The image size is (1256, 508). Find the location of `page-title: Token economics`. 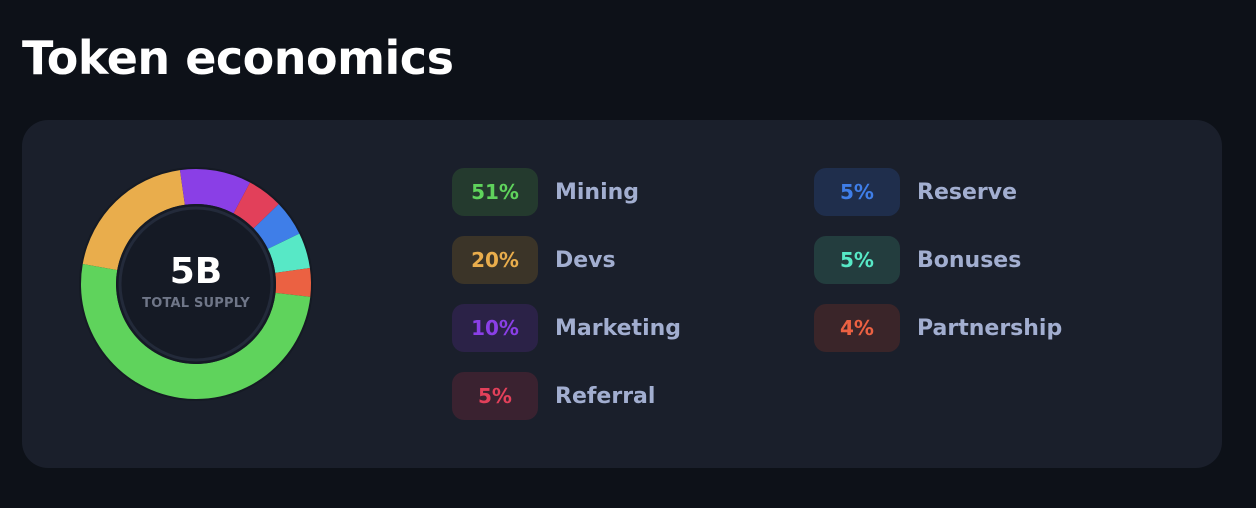

page-title: Token economics is located at coordinates (238, 58).